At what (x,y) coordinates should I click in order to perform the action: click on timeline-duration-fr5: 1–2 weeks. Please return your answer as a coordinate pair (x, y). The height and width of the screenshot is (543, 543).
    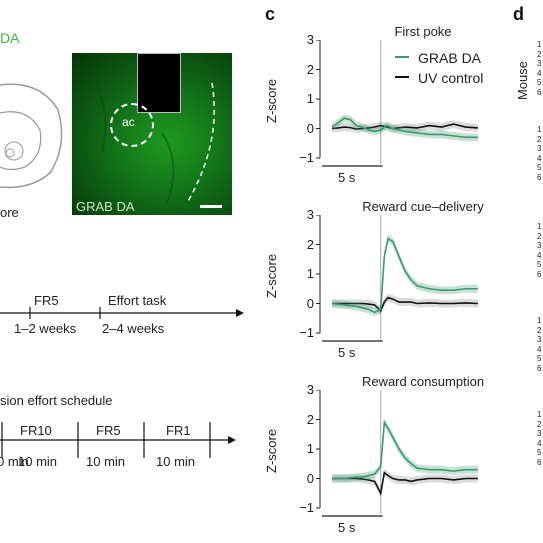
    Looking at the image, I should click on (45, 328).